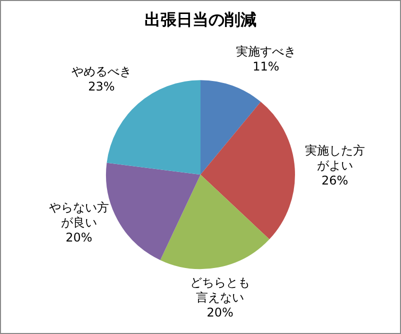 Image resolution: width=401 pixels, height=334 pixels. I want to click on data-label: 23%, so click(101, 86).